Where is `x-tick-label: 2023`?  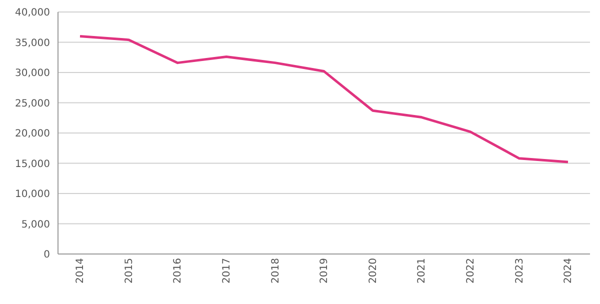
x-tick-label: 2023 is located at coordinates (520, 271).